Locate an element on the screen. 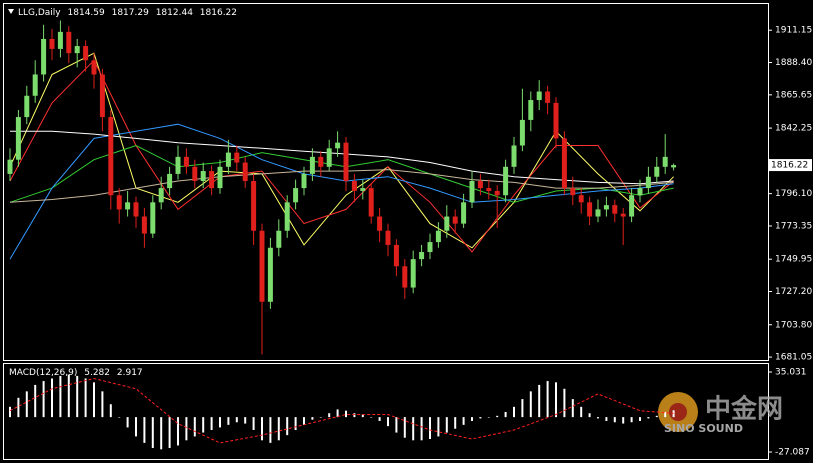  y-tick-label: 1796.10 is located at coordinates (793, 194).